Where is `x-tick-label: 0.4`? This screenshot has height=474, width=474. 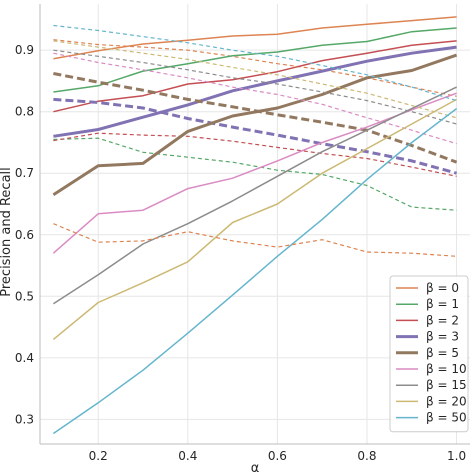
x-tick-label: 0.4 is located at coordinates (187, 456).